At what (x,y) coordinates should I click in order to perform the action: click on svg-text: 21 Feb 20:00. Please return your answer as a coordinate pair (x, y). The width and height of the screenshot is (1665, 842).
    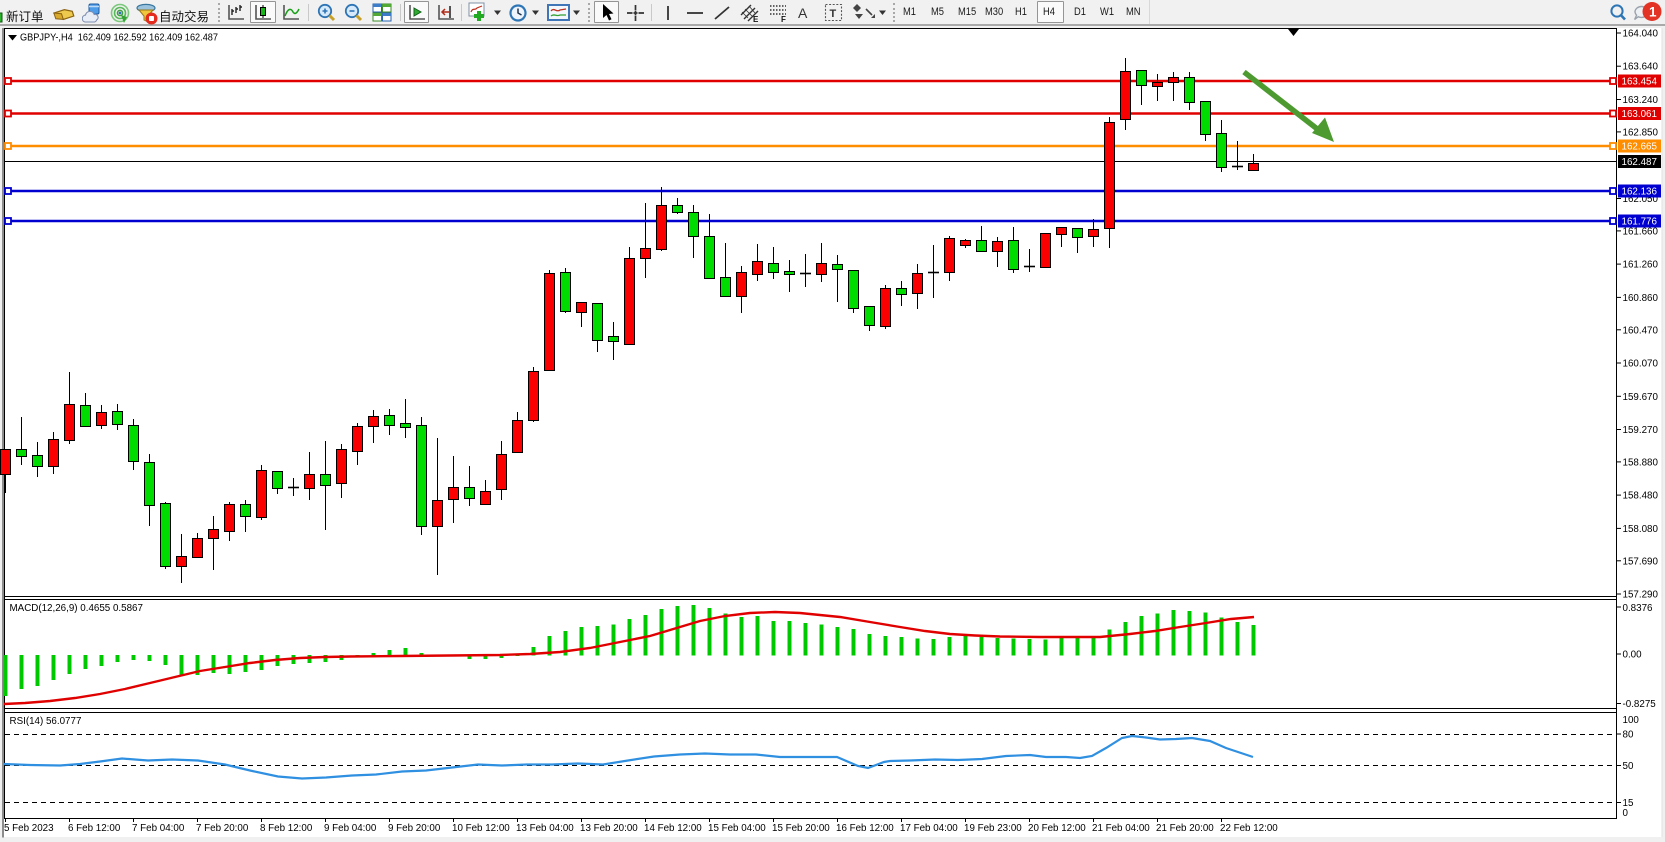
    Looking at the image, I should click on (1185, 828).